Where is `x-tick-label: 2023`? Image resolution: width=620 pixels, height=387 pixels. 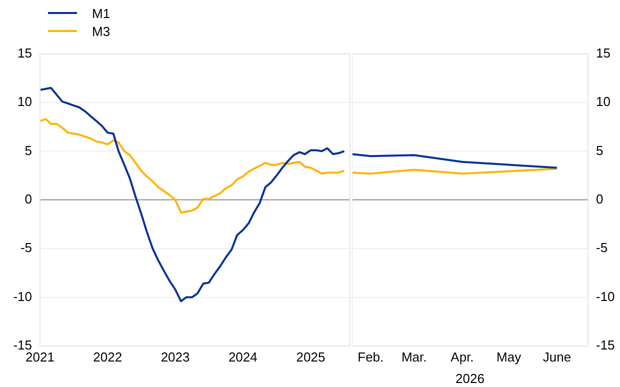
x-tick-label: 2023 is located at coordinates (175, 356).